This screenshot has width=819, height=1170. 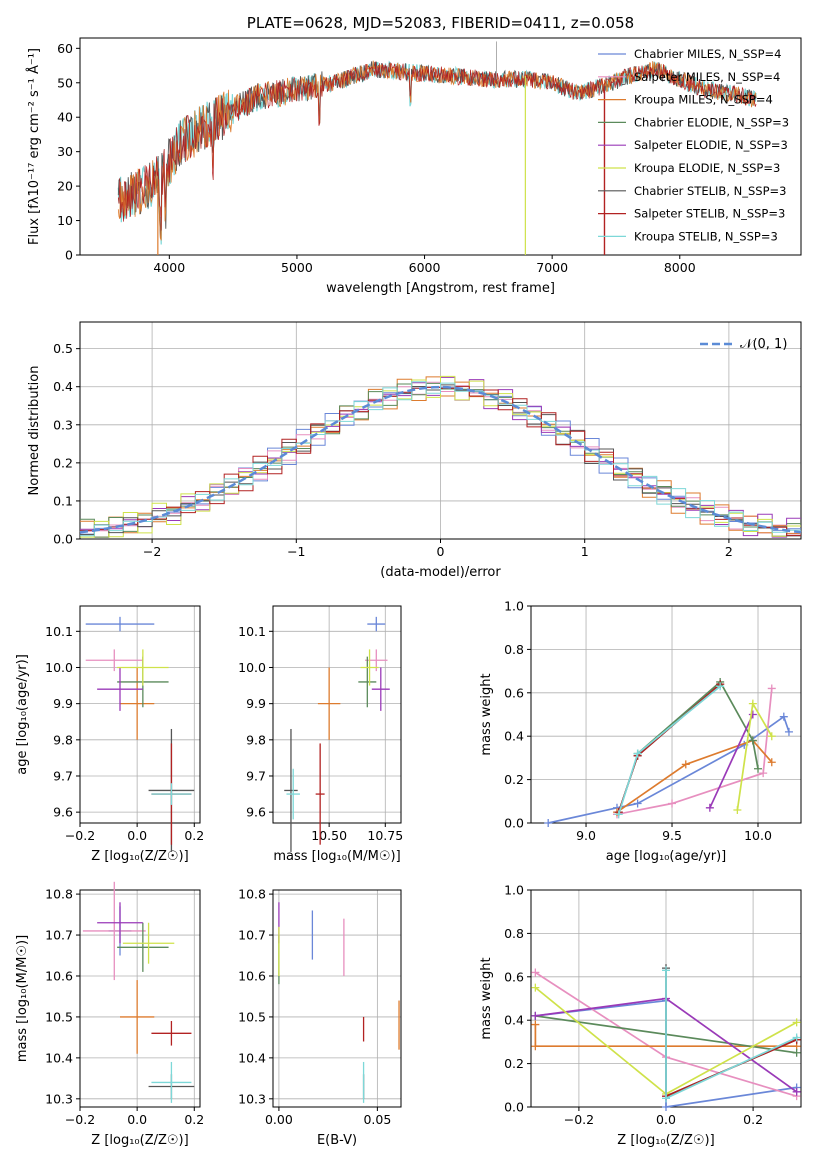 What do you see at coordinates (279, 1119) in the screenshot?
I see `x-tick-label: 0.00` at bounding box center [279, 1119].